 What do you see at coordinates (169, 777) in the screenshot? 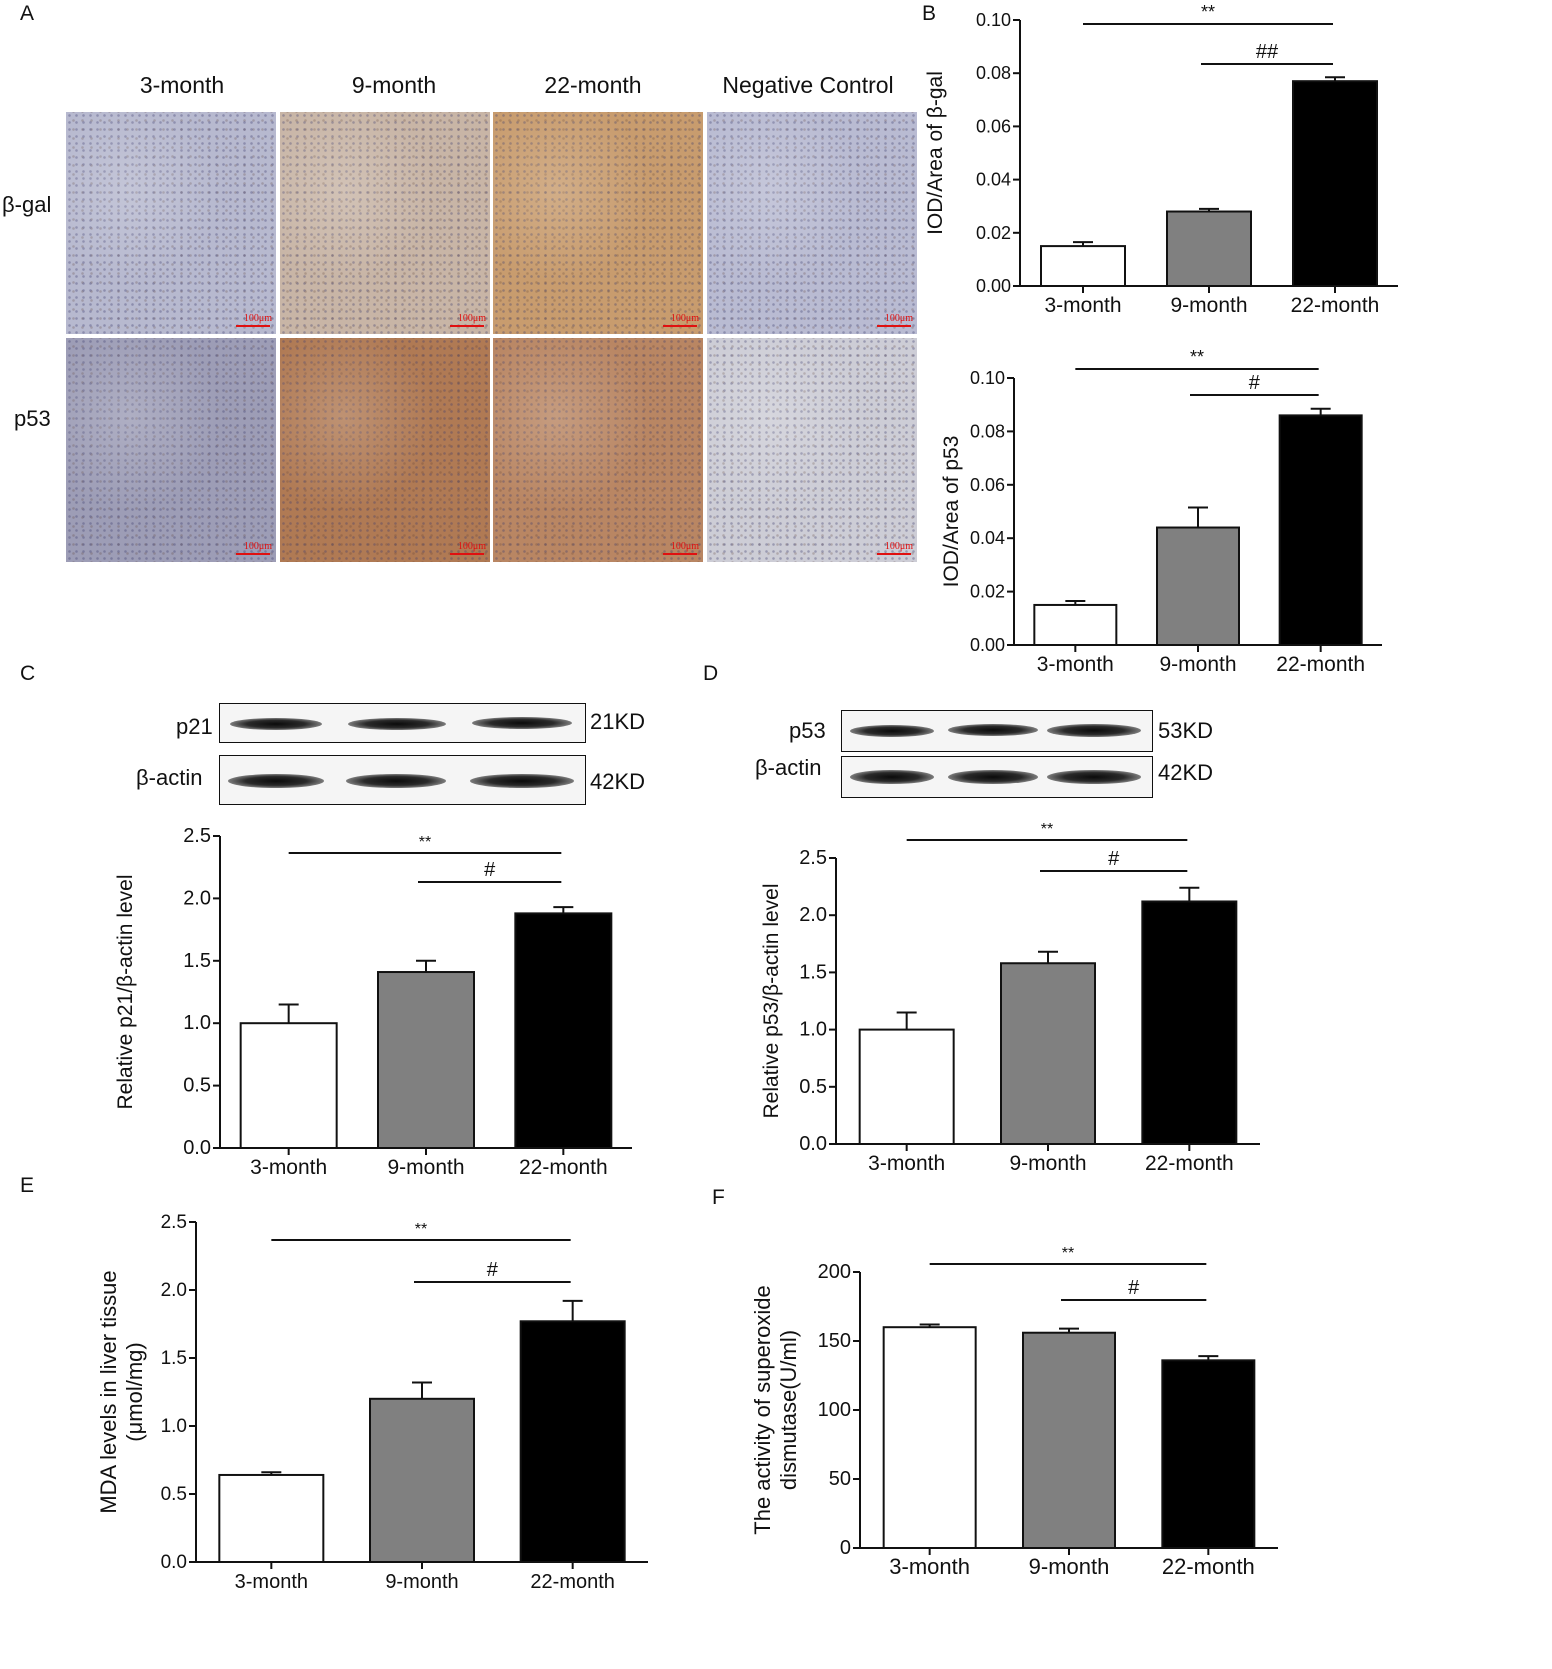
I see `blot-c-actin-label: β-actin` at bounding box center [169, 777].